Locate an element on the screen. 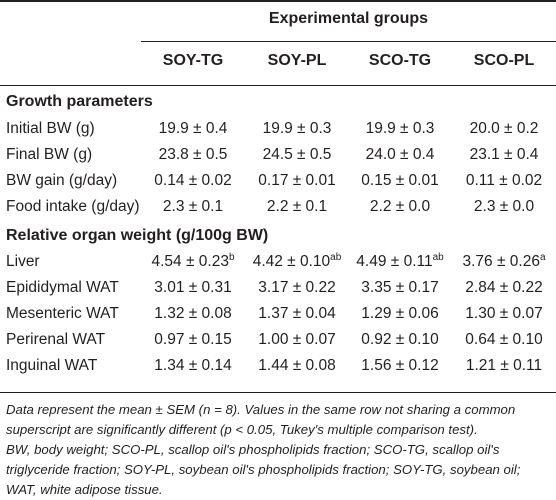 The width and height of the screenshot is (556, 500). cell: 1.44 ± 0.08 is located at coordinates (297, 365).